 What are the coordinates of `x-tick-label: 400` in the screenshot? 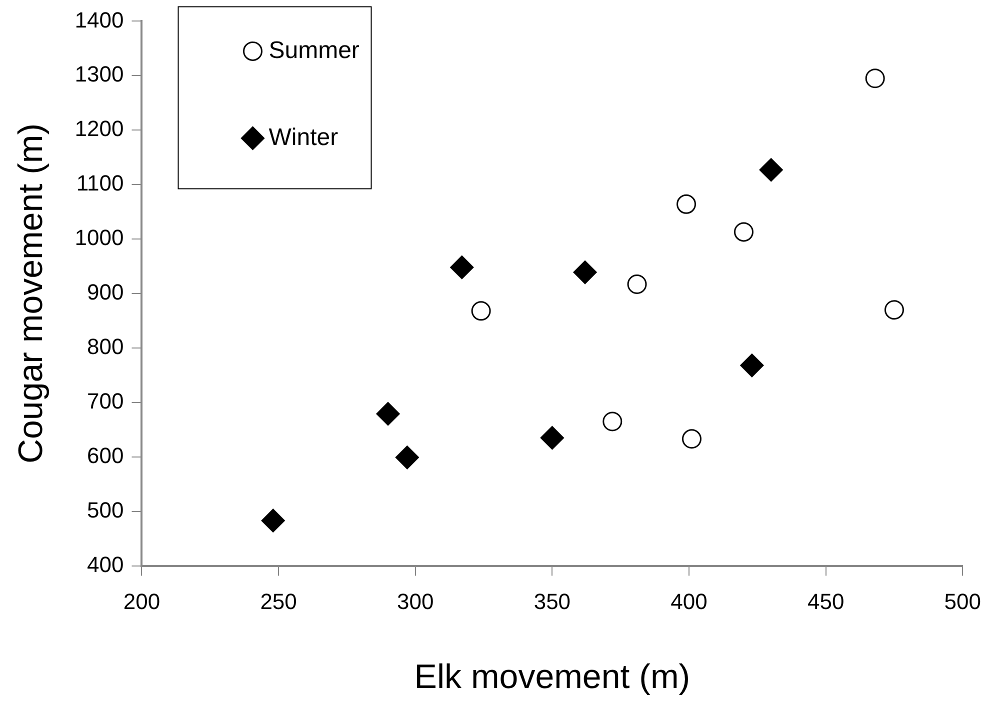 It's located at (689, 601).